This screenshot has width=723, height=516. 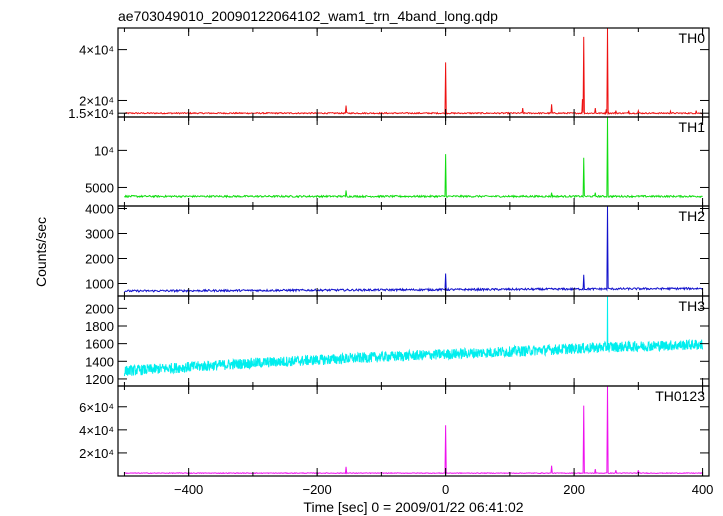 I want to click on panel-label: TH1, so click(x=692, y=127).